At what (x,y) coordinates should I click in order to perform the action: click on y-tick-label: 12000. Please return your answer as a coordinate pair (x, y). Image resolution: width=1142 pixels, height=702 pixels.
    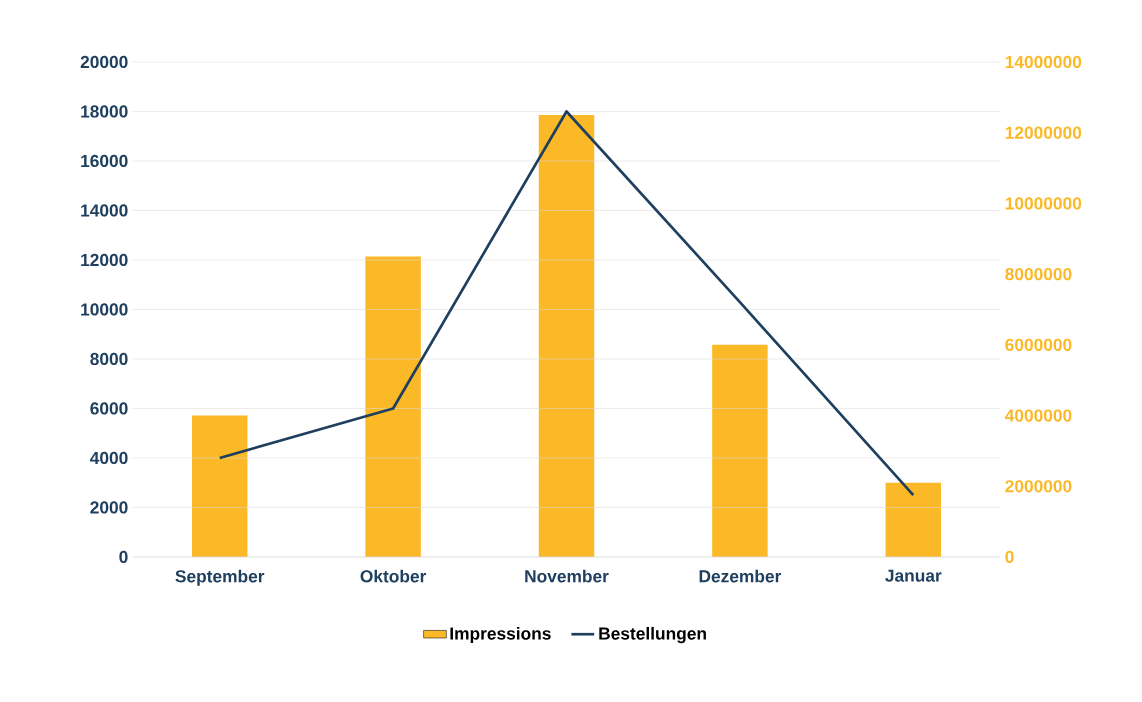
    Looking at the image, I should click on (104, 260).